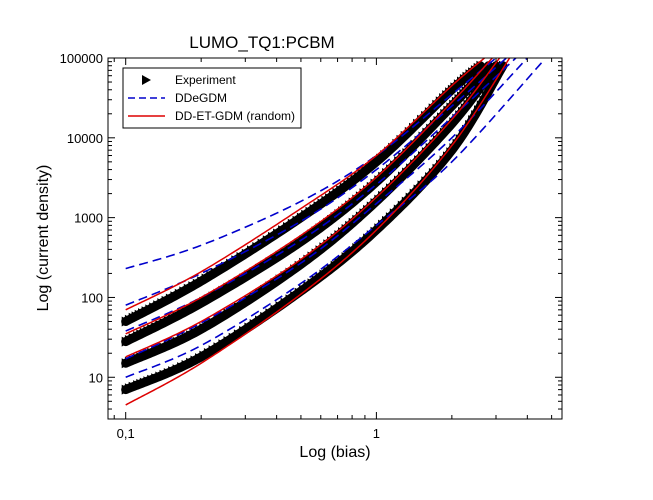 This screenshot has height=500, width=653. I want to click on legend-label: DD-ET-GDM (random), so click(235, 116).